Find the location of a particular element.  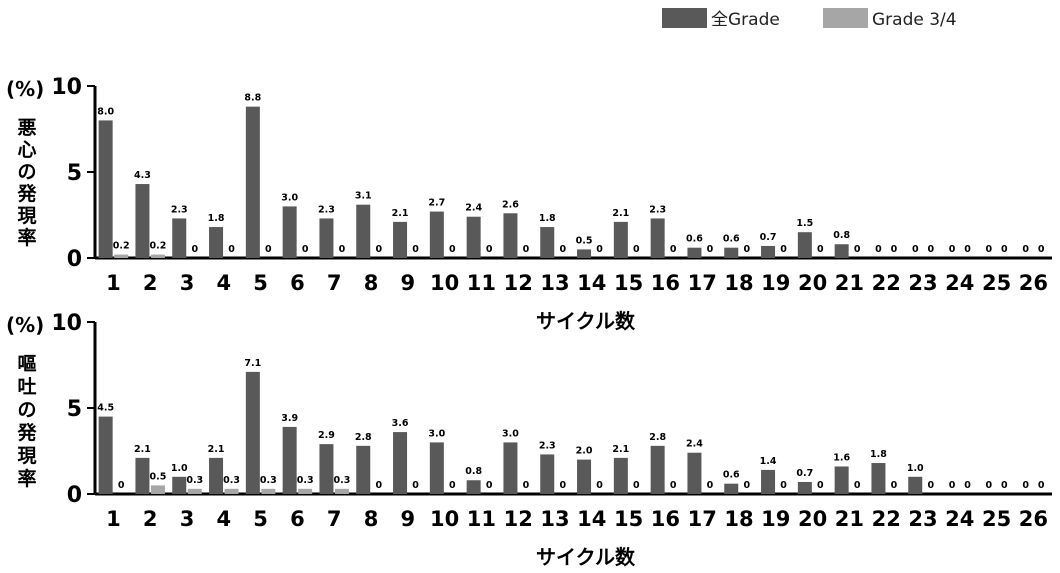

x-tick-label: 5 is located at coordinates (260, 519).